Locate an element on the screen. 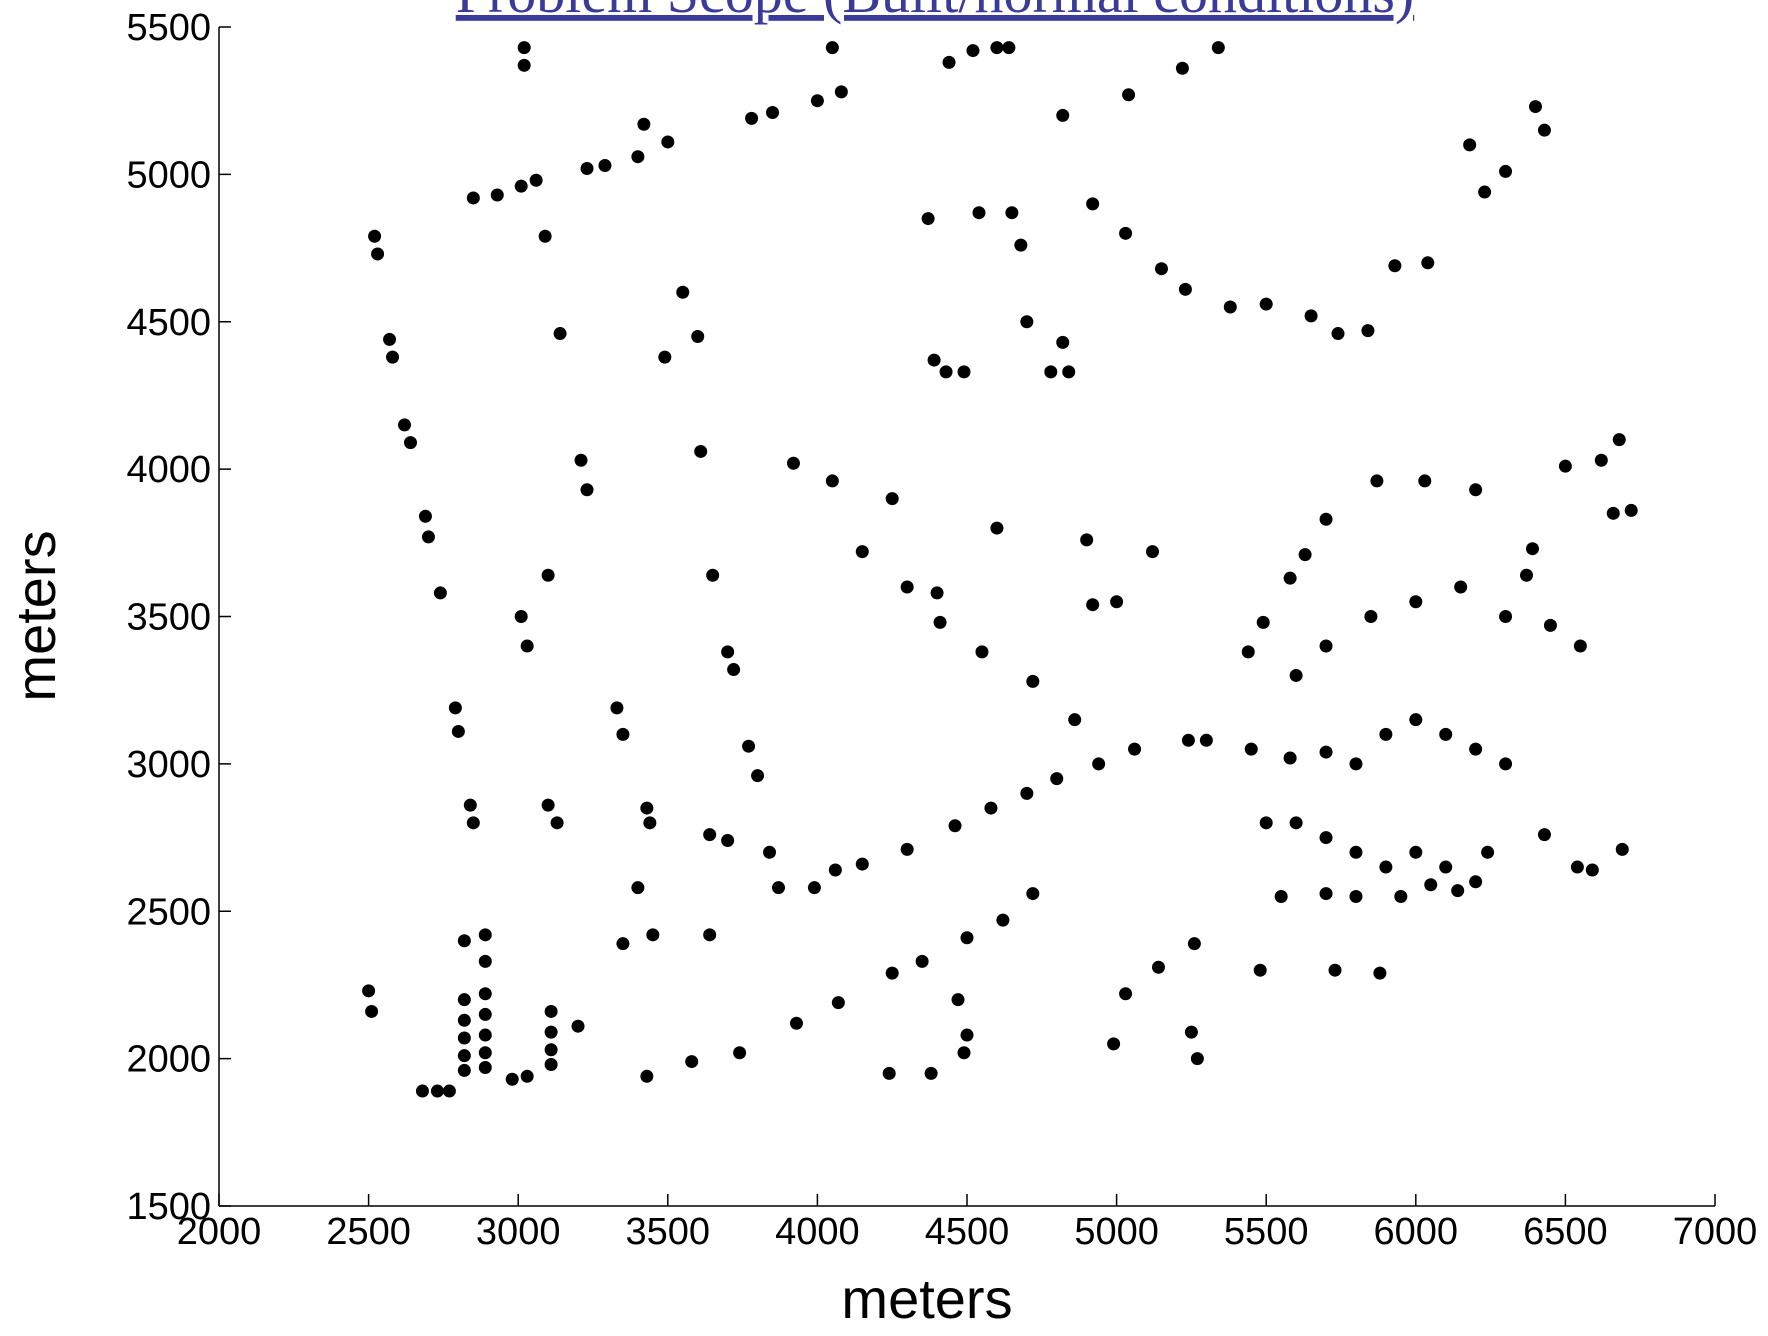 The width and height of the screenshot is (1768, 1336). x-tick-label: 3500 is located at coordinates (668, 1232).